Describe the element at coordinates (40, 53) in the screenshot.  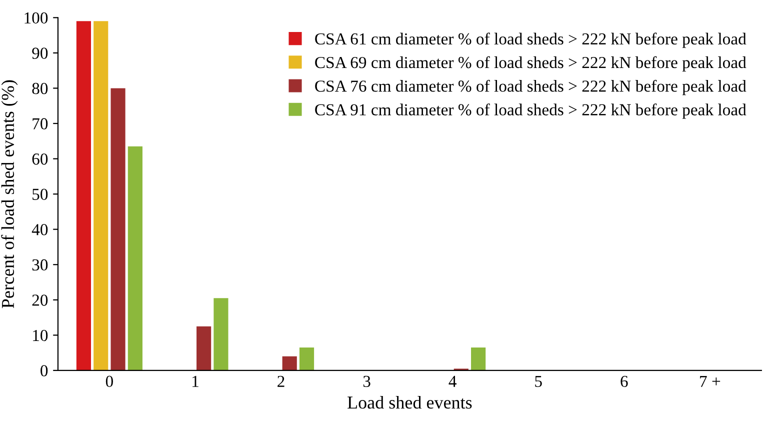
I see `y-tick-label: 90` at that location.